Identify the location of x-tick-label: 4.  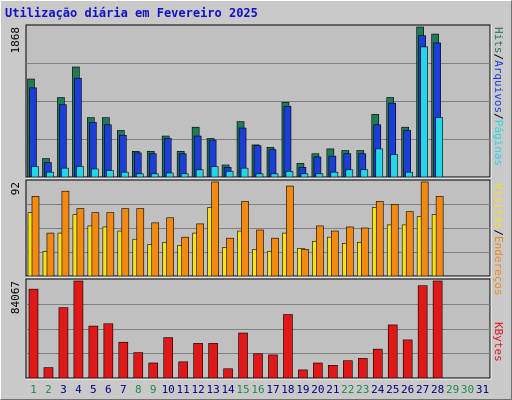
(78, 389).